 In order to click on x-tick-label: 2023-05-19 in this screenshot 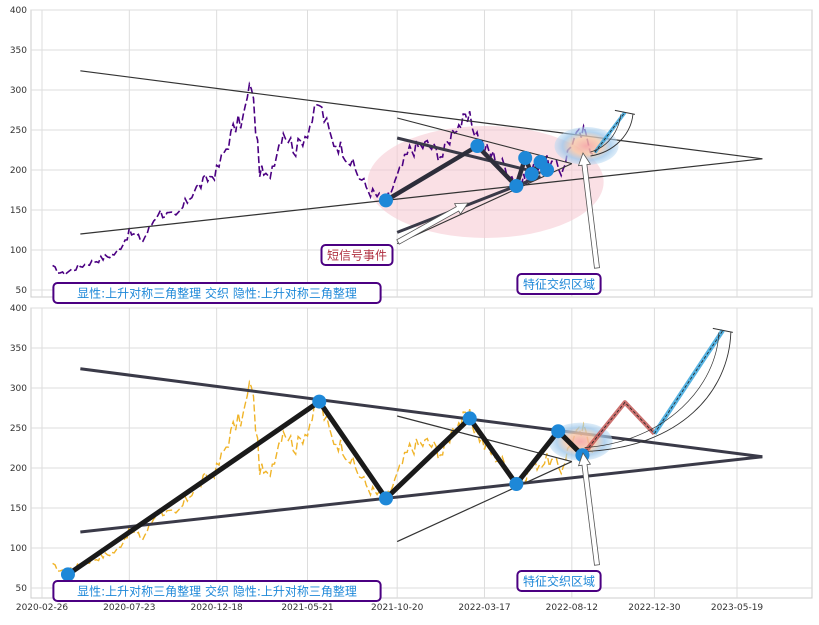, I will do `click(737, 608)`.